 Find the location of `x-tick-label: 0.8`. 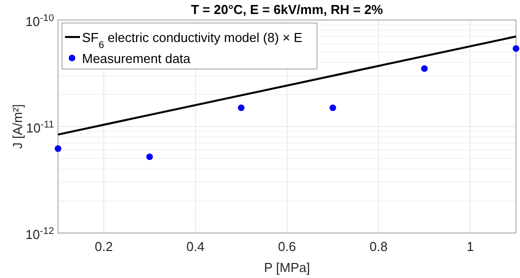

x-tick-label: 0.8 is located at coordinates (379, 246).